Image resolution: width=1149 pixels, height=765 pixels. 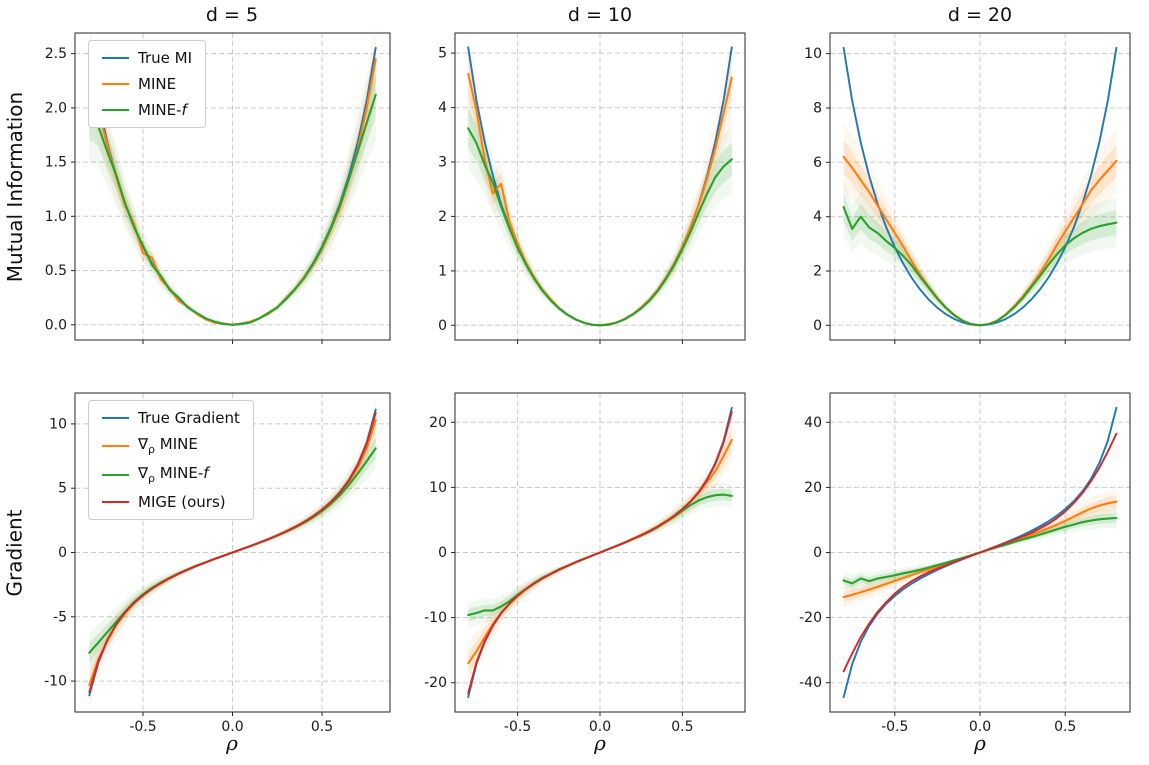 What do you see at coordinates (165, 58) in the screenshot?
I see `legend-label: True MI` at bounding box center [165, 58].